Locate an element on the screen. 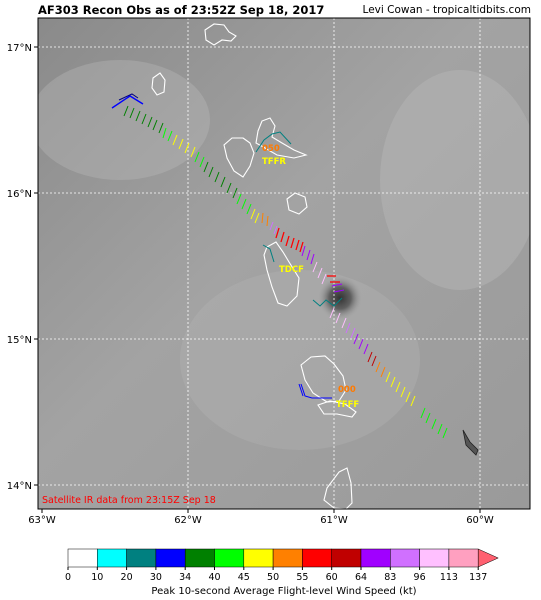 The height and width of the screenshot is (600, 541). colorbar-tick-label: 10 is located at coordinates (97, 577).